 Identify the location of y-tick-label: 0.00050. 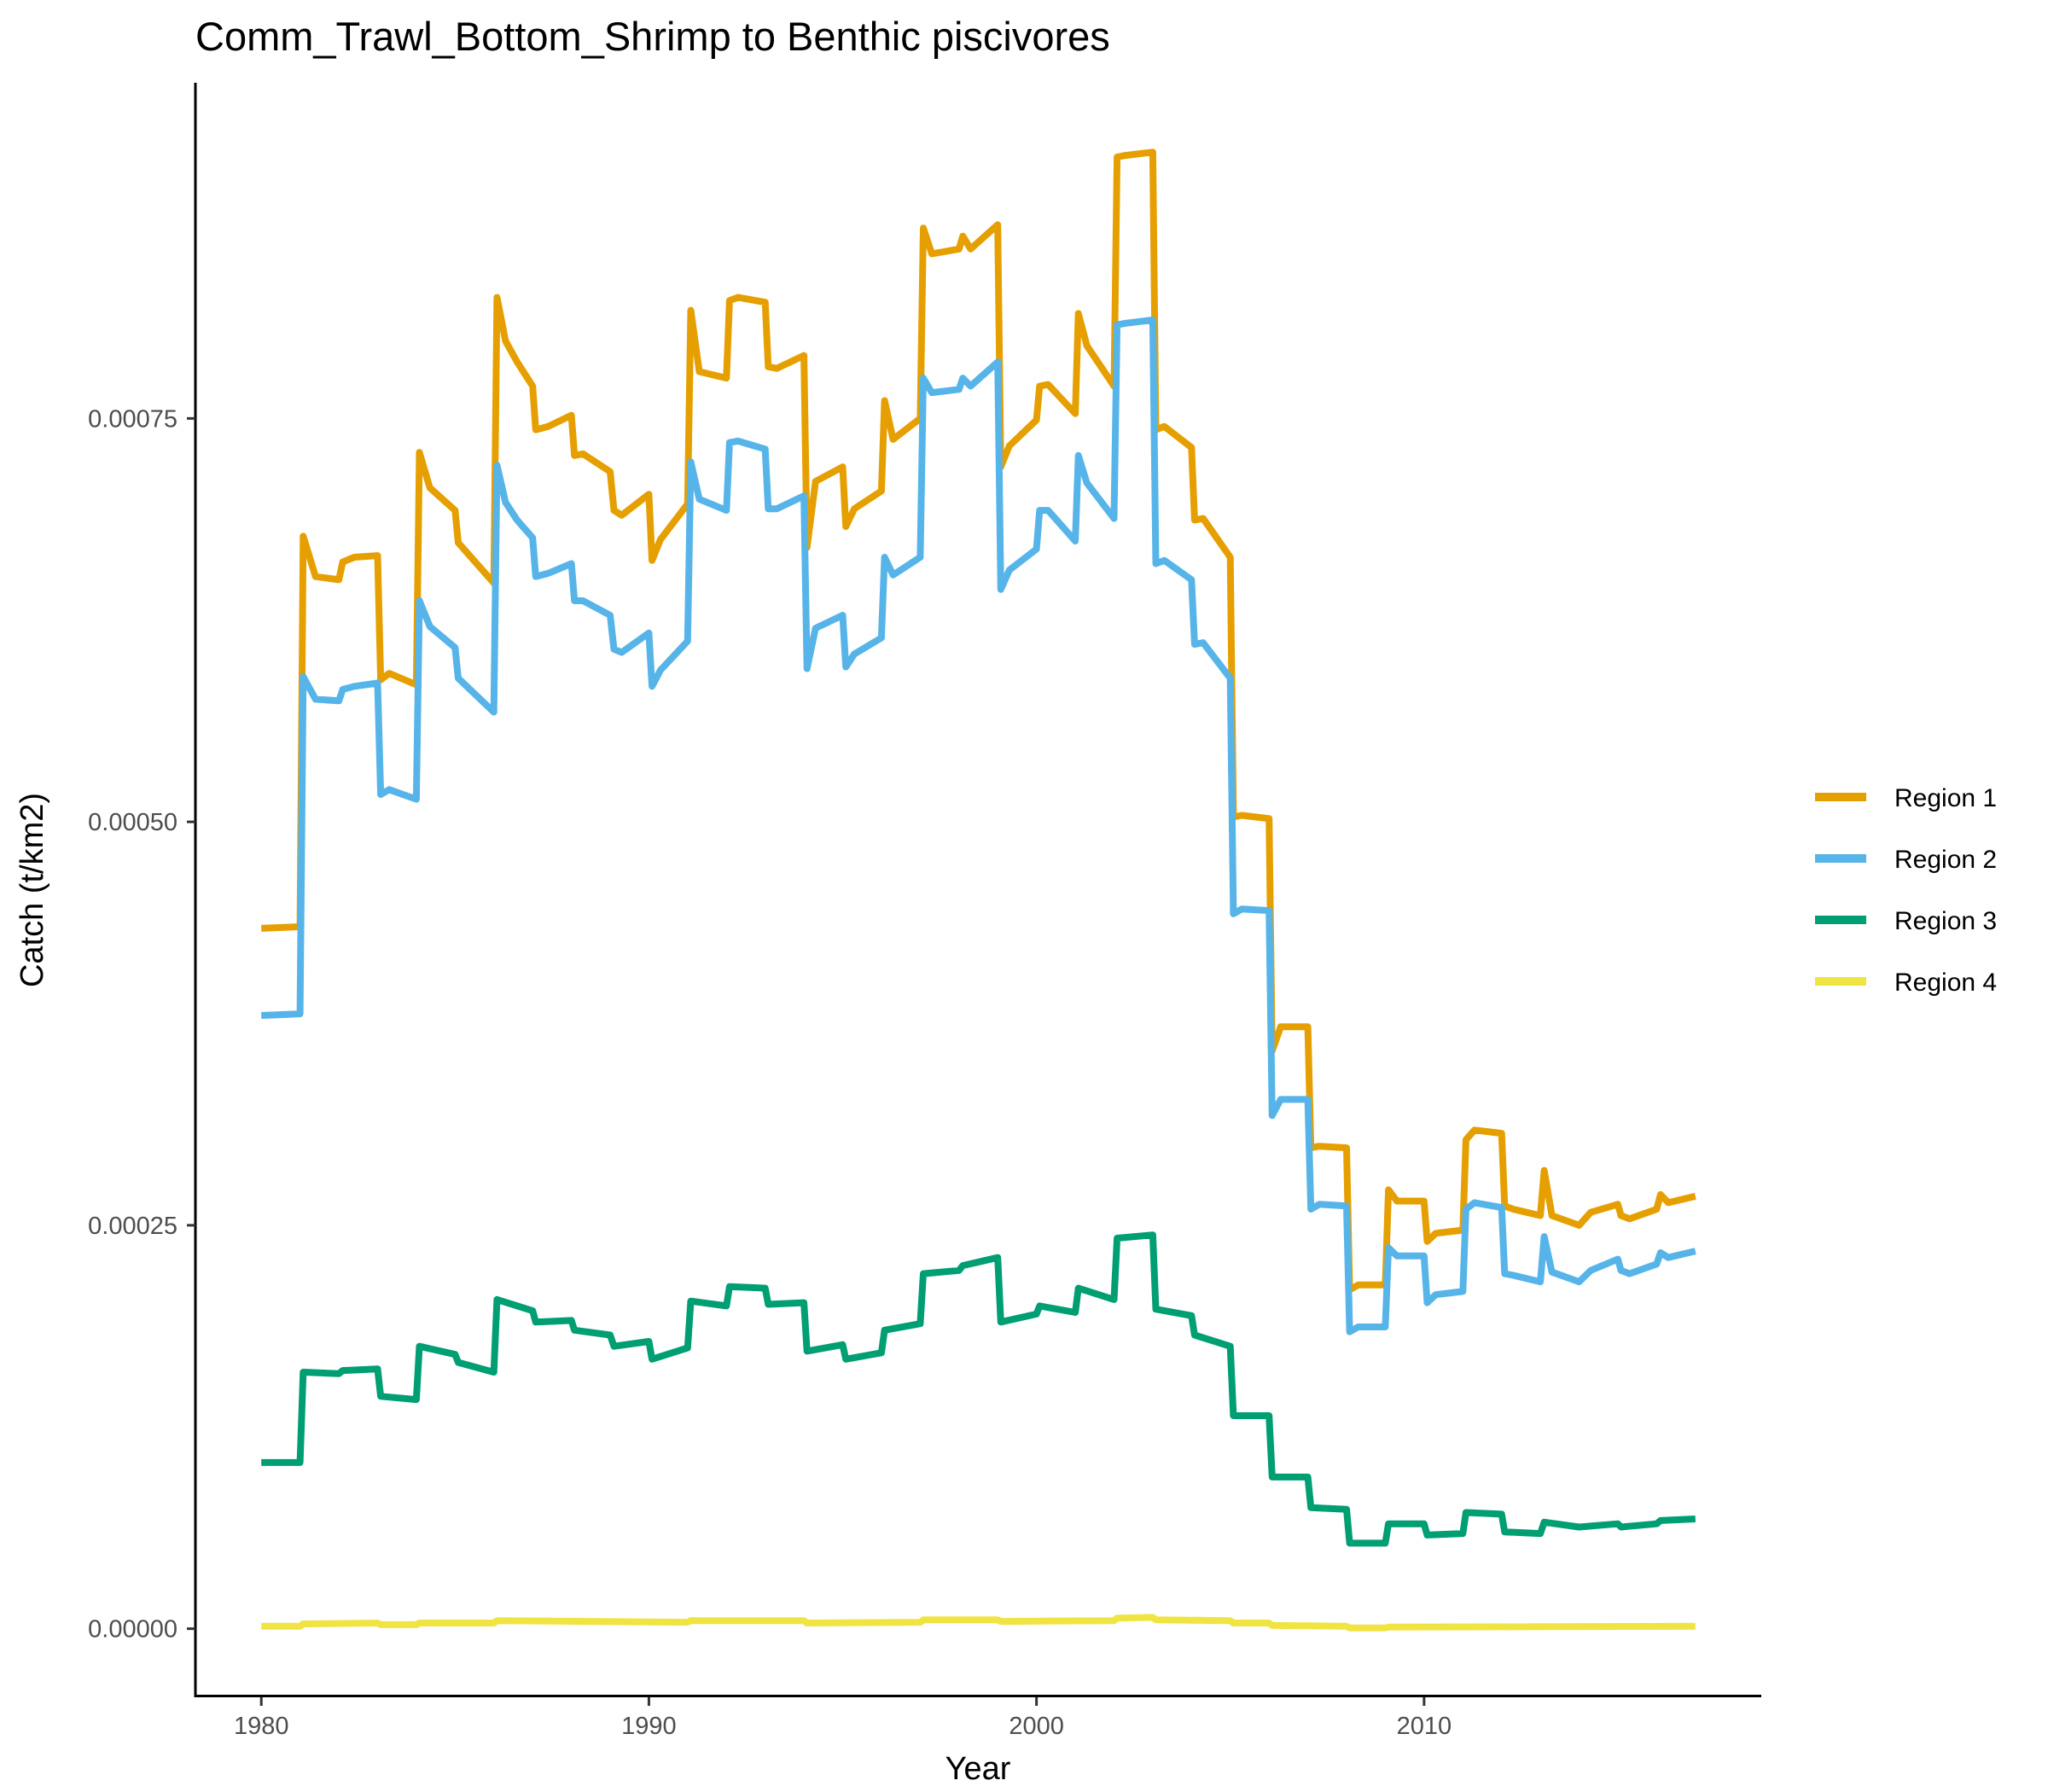
(132, 822).